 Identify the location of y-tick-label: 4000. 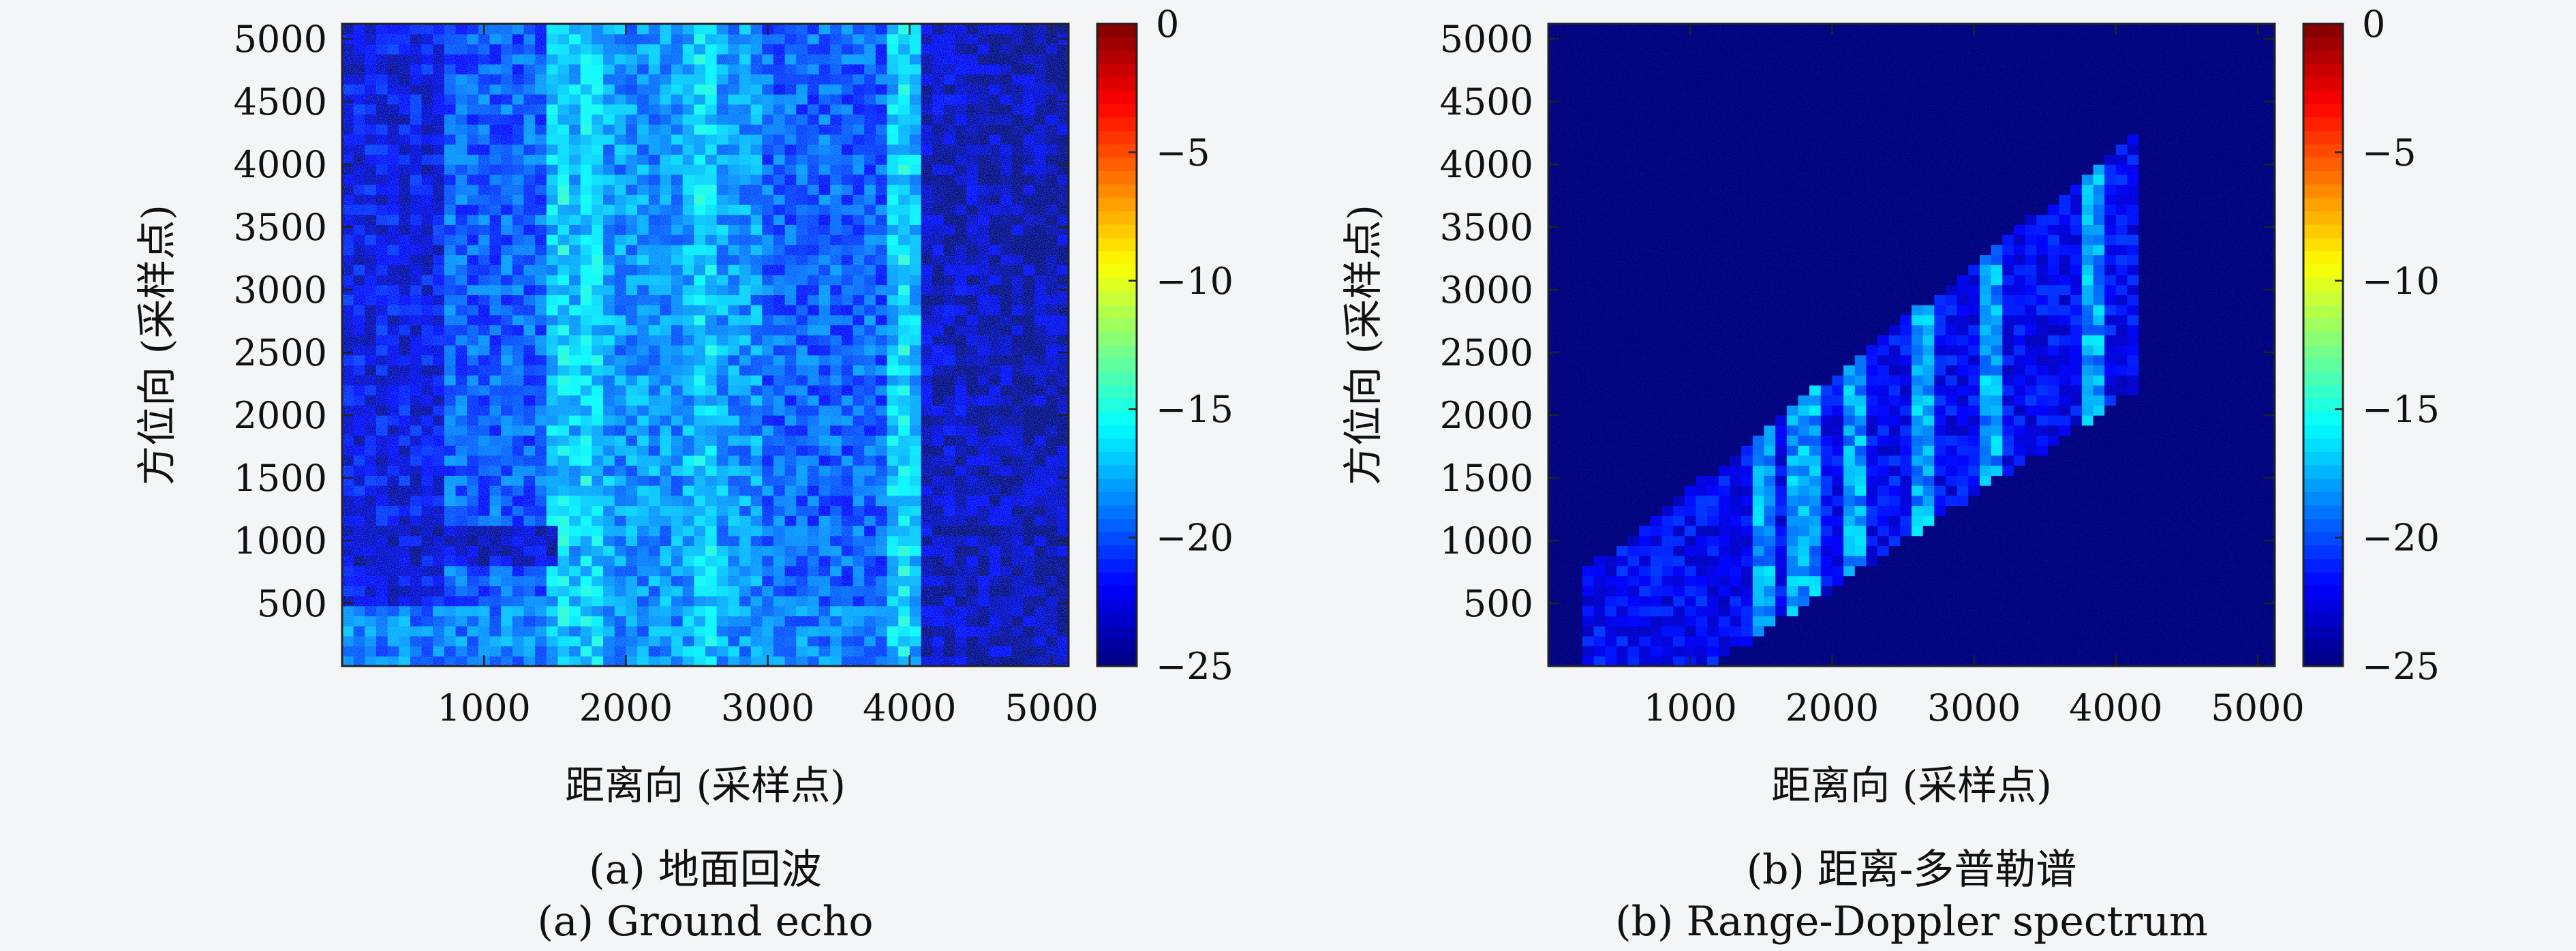
(280, 164).